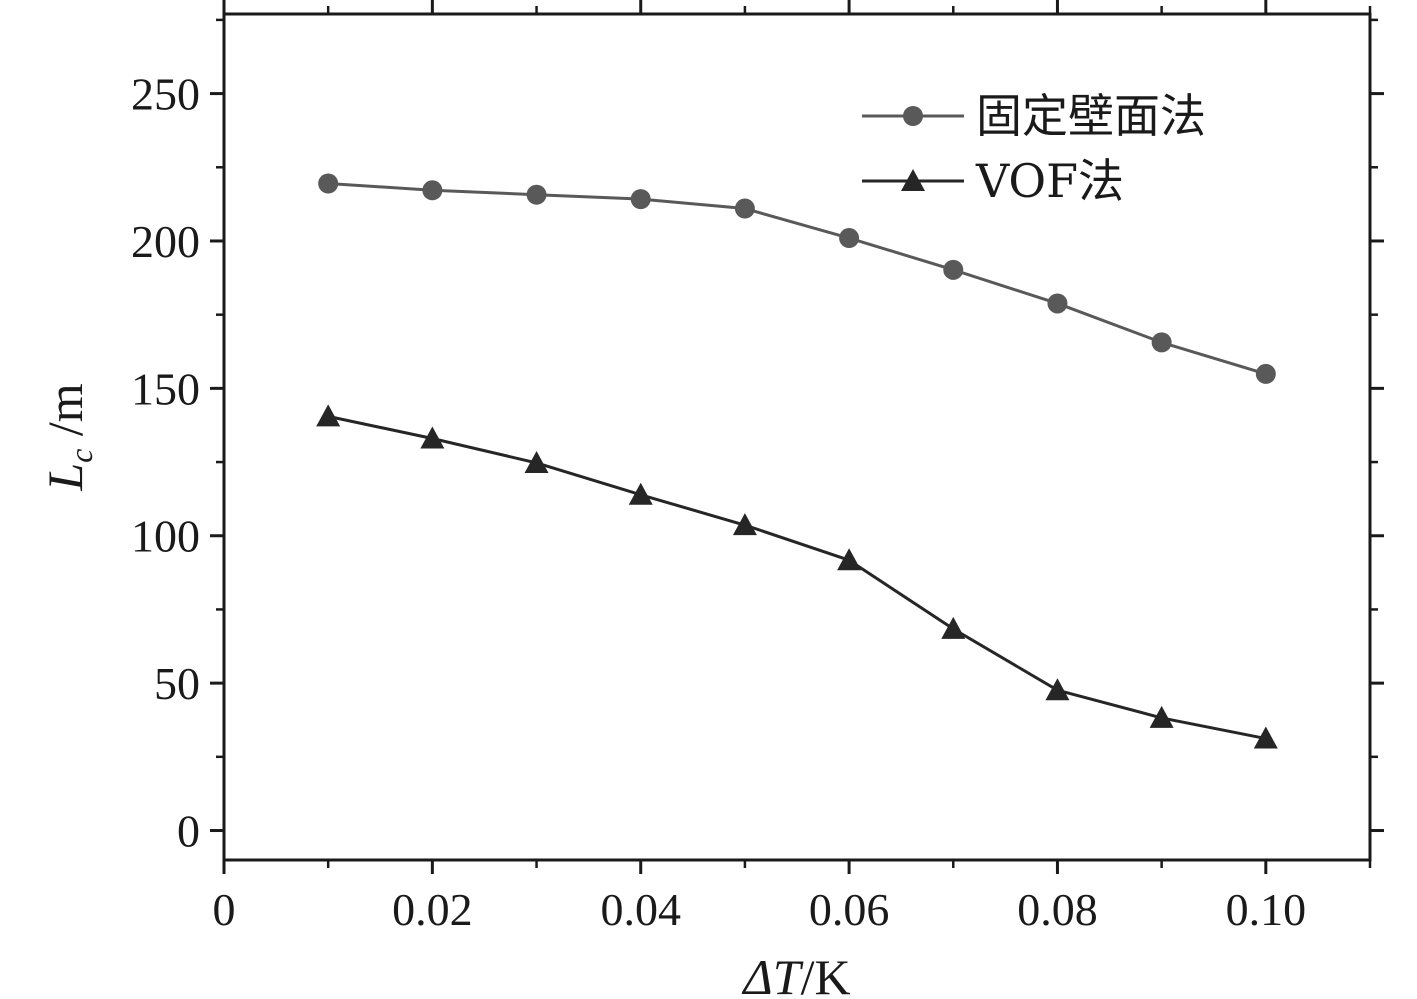 Image resolution: width=1417 pixels, height=999 pixels. Describe the element at coordinates (432, 909) in the screenshot. I see `x-tick-label: 0.02` at that location.